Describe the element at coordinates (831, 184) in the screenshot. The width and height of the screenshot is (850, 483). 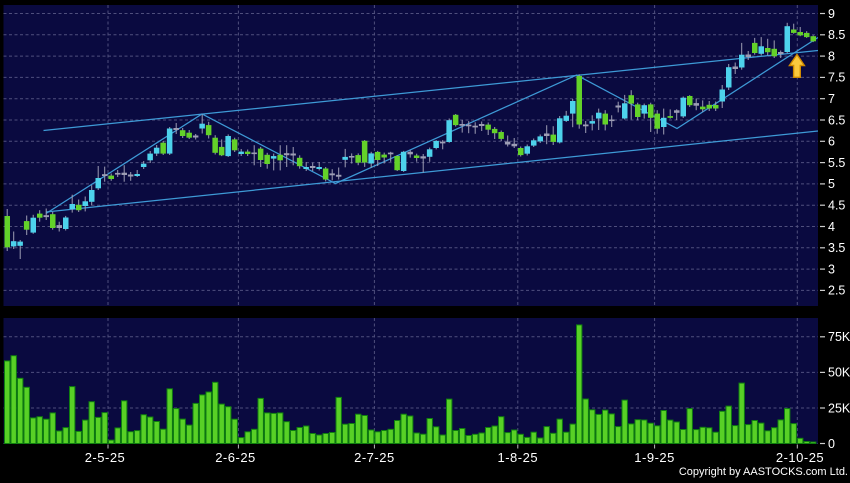
I see `svg-text: 5` at that location.